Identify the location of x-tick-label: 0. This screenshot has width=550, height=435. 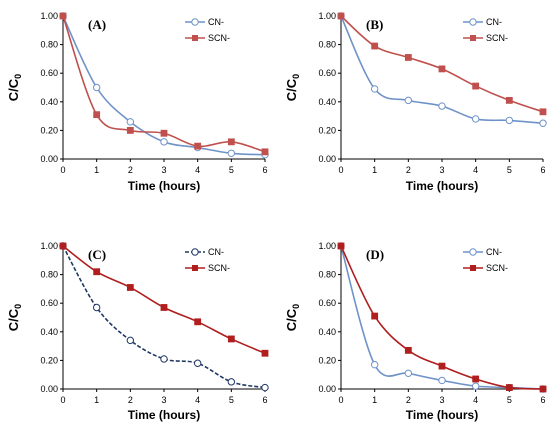
(62, 400).